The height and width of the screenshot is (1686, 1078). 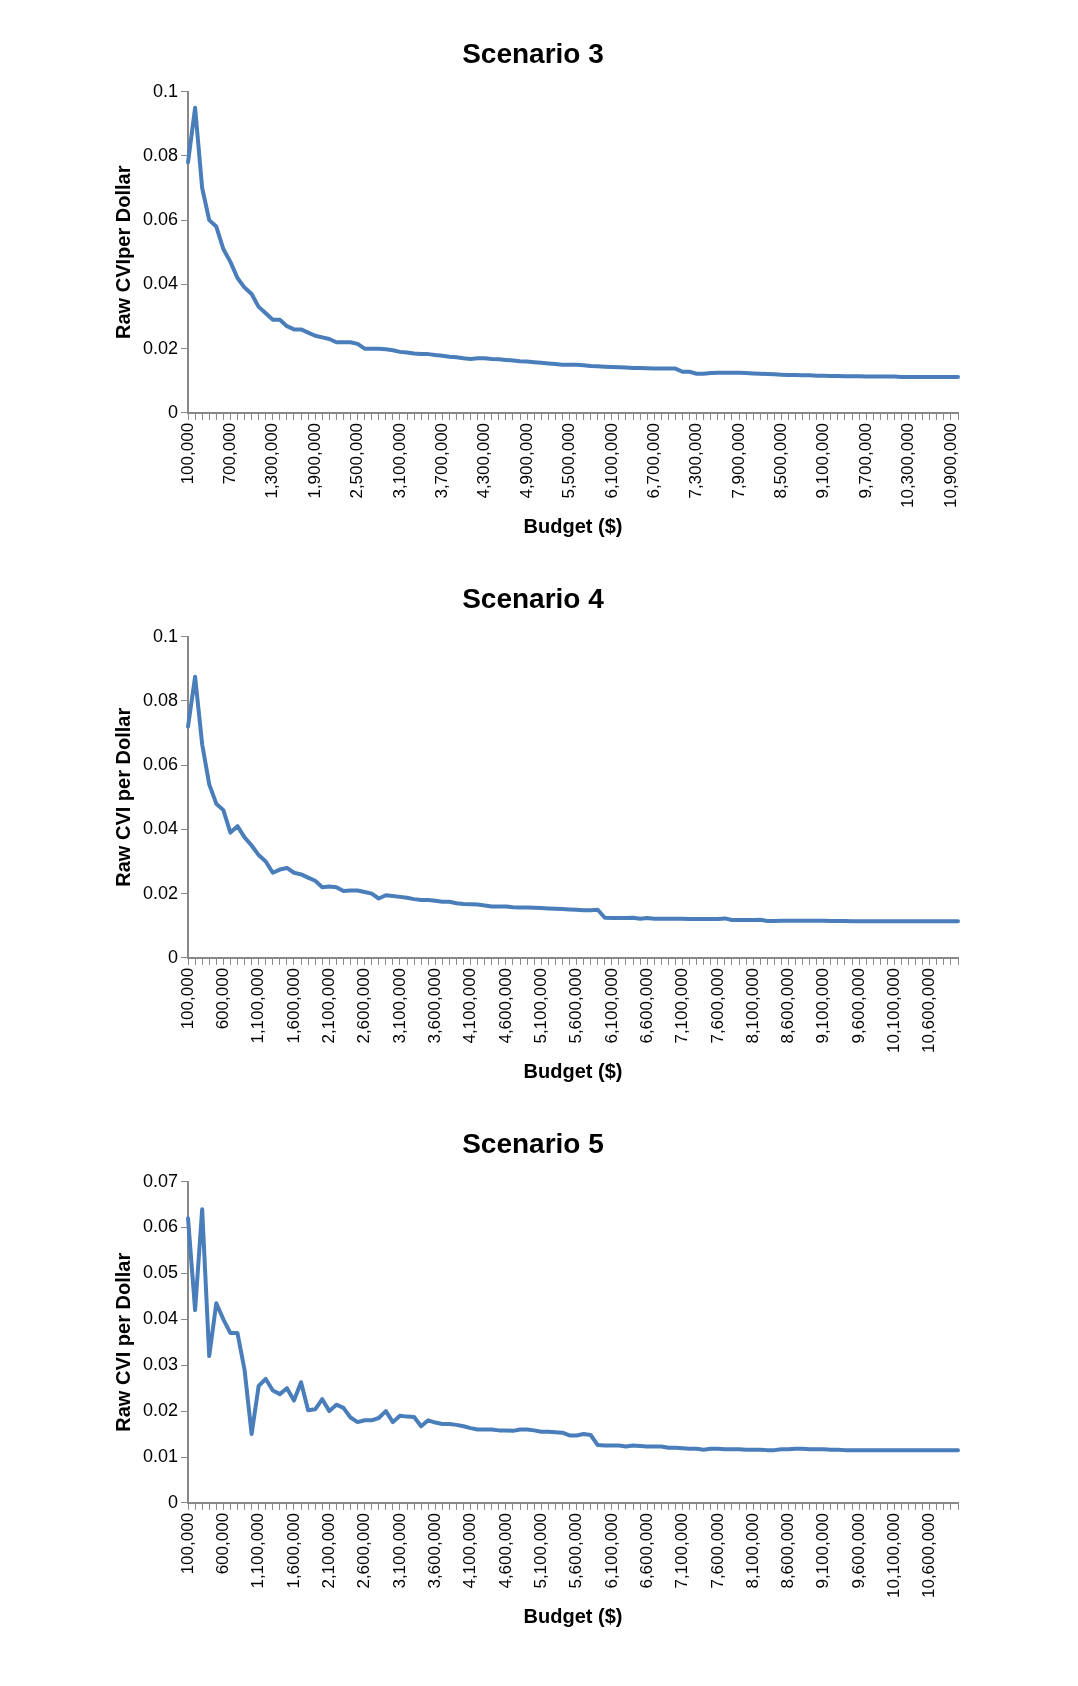 What do you see at coordinates (526, 460) in the screenshot?
I see `x-tick-label: 4,900,000` at bounding box center [526, 460].